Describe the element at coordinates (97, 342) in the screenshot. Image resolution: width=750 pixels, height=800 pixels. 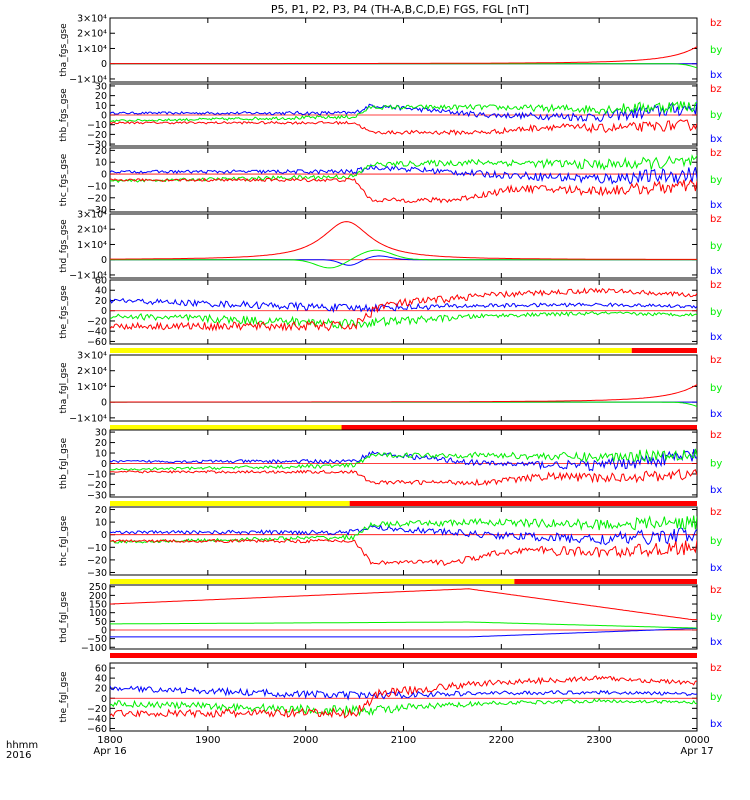
I see `ytick-label: −60` at that location.